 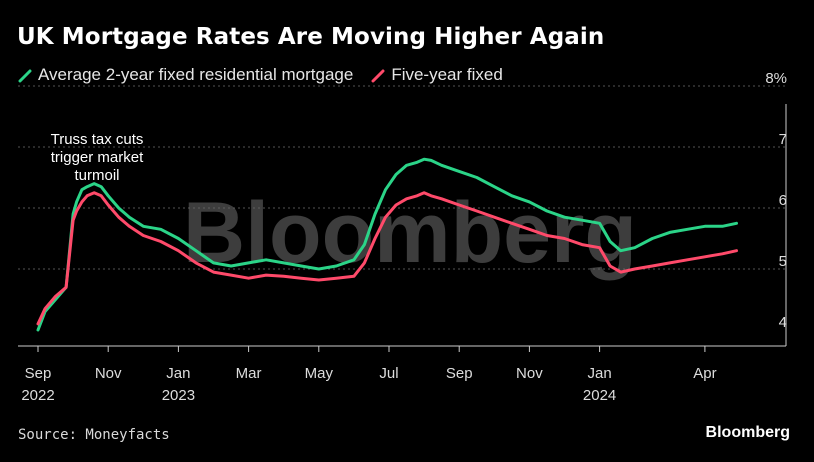 I want to click on legend-swatch-2yr, so click(x=25, y=75).